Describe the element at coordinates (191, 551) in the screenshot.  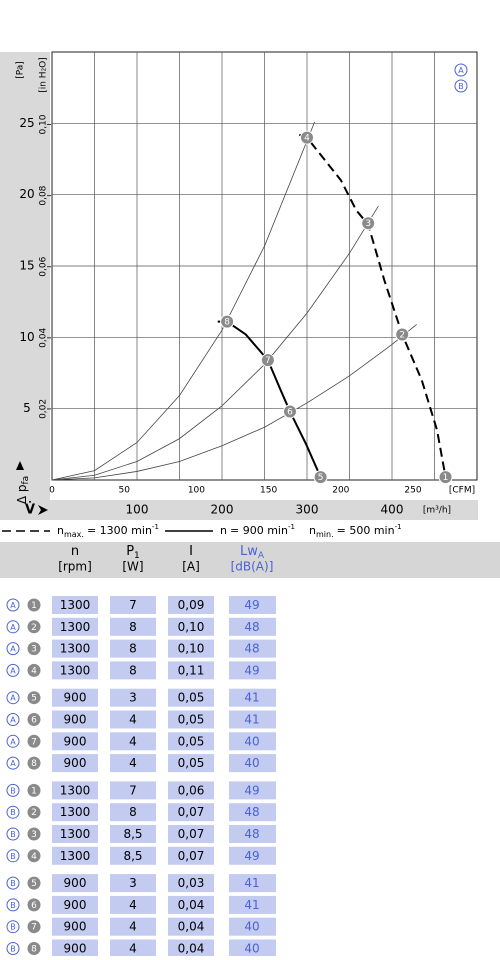
I see `header-label: I` at that location.